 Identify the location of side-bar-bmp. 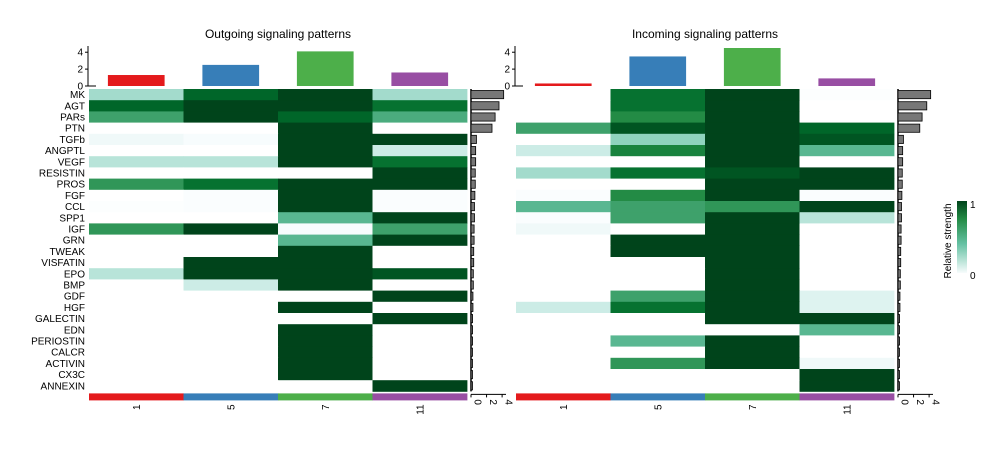
(899, 285).